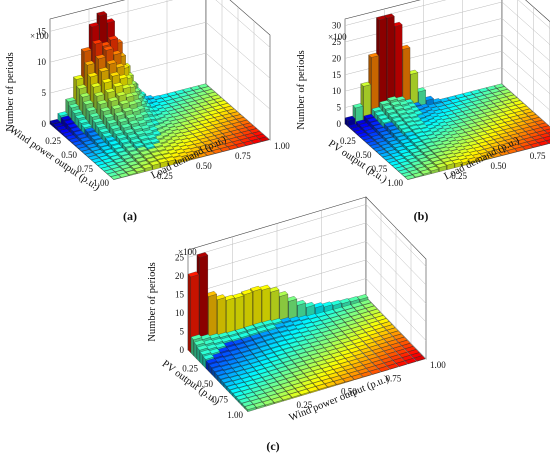 The width and height of the screenshot is (550, 459). I want to click on panel-b-label: (b), so click(421, 216).